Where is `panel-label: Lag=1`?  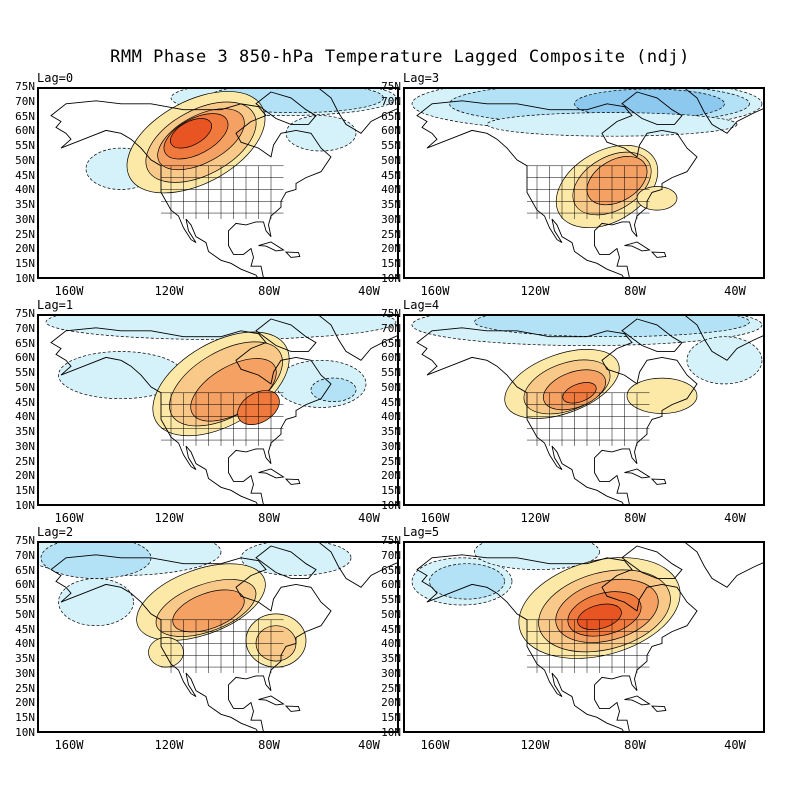 panel-label: Lag=1 is located at coordinates (55, 305).